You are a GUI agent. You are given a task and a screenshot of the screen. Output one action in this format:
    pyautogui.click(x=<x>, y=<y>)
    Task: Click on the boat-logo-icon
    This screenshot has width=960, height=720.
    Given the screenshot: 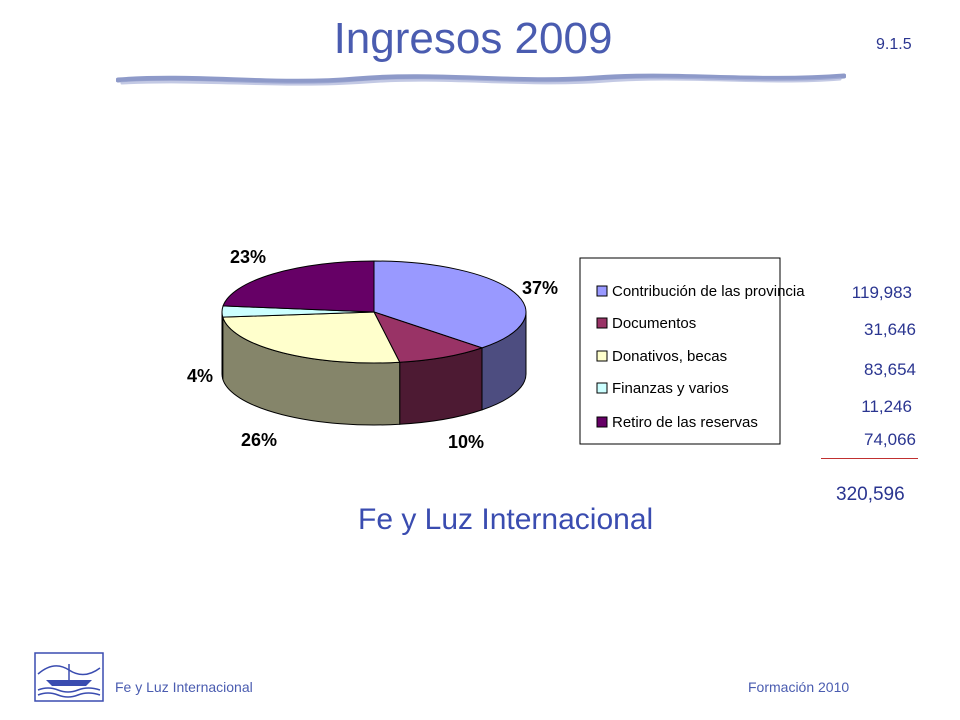 What is the action you would take?
    pyautogui.click(x=69, y=677)
    